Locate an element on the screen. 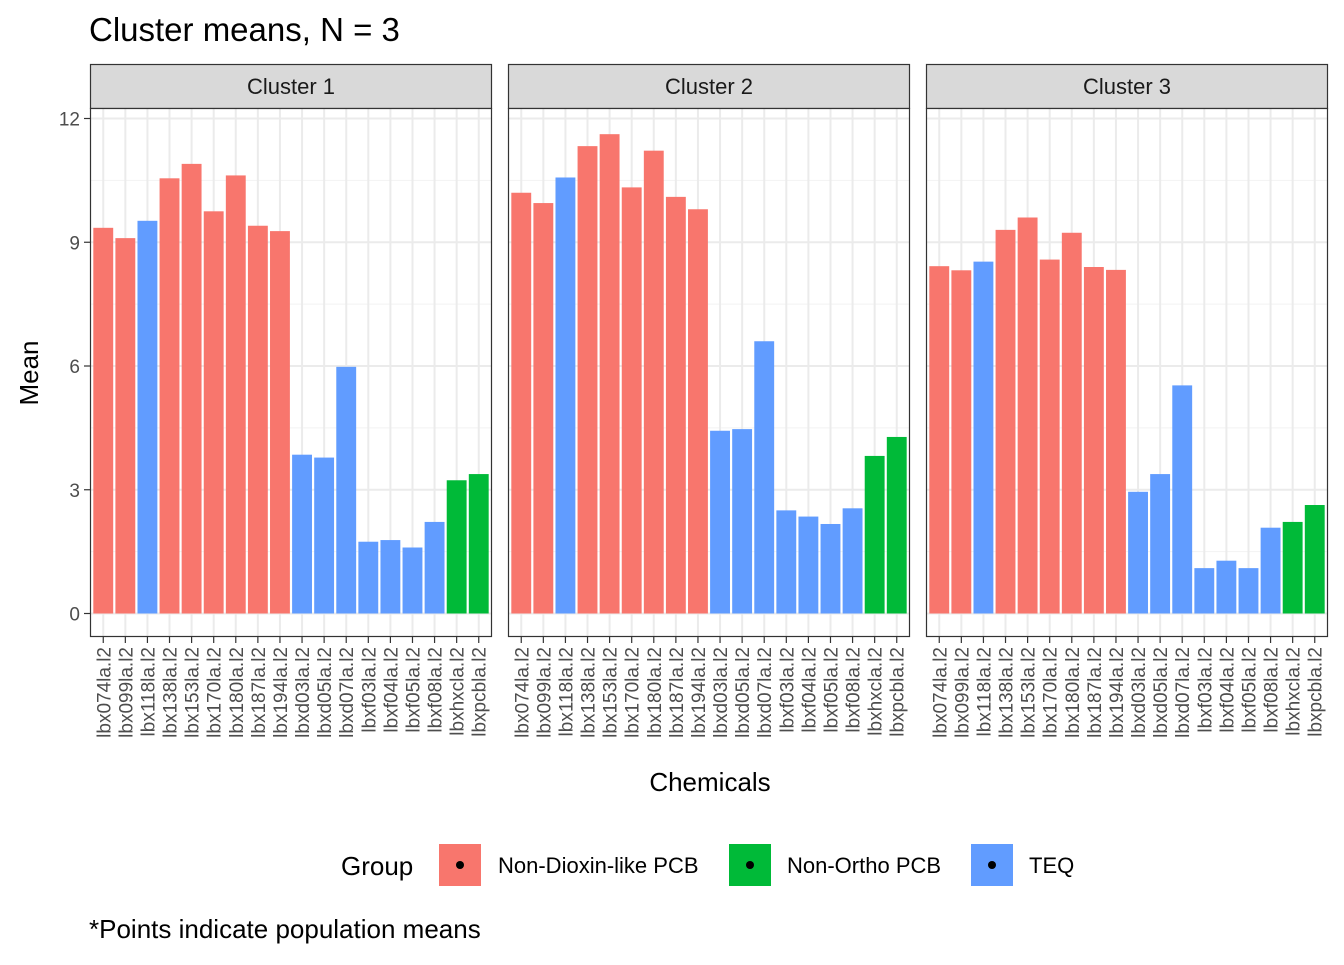 This screenshot has width=1344, height=965. legend: Non-Dioxin-like PCB Non-Ortho PCB TEQ is located at coordinates (756, 865).